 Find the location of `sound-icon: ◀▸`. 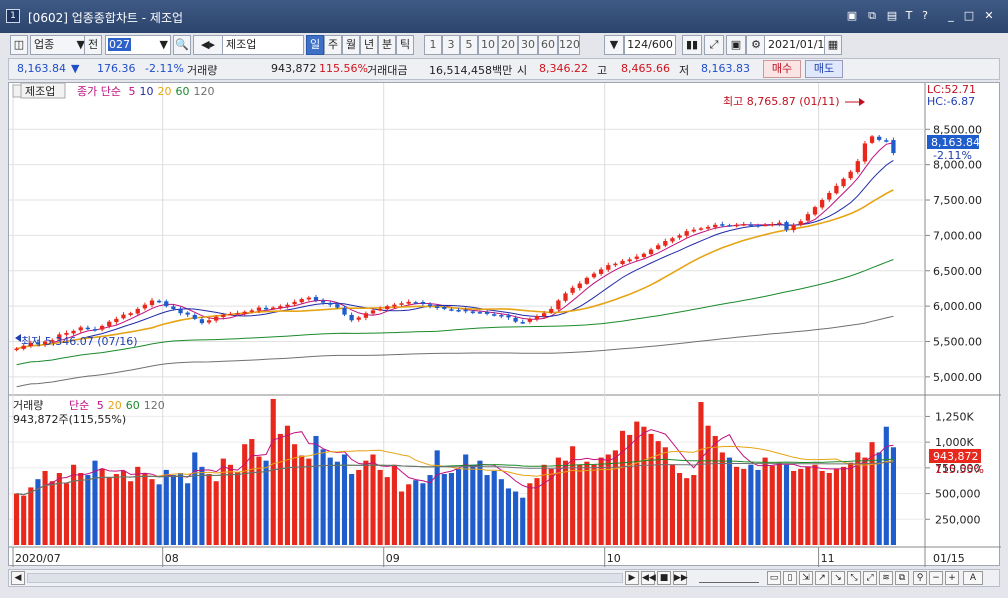

sound-icon: ◀▸ is located at coordinates (208, 45).